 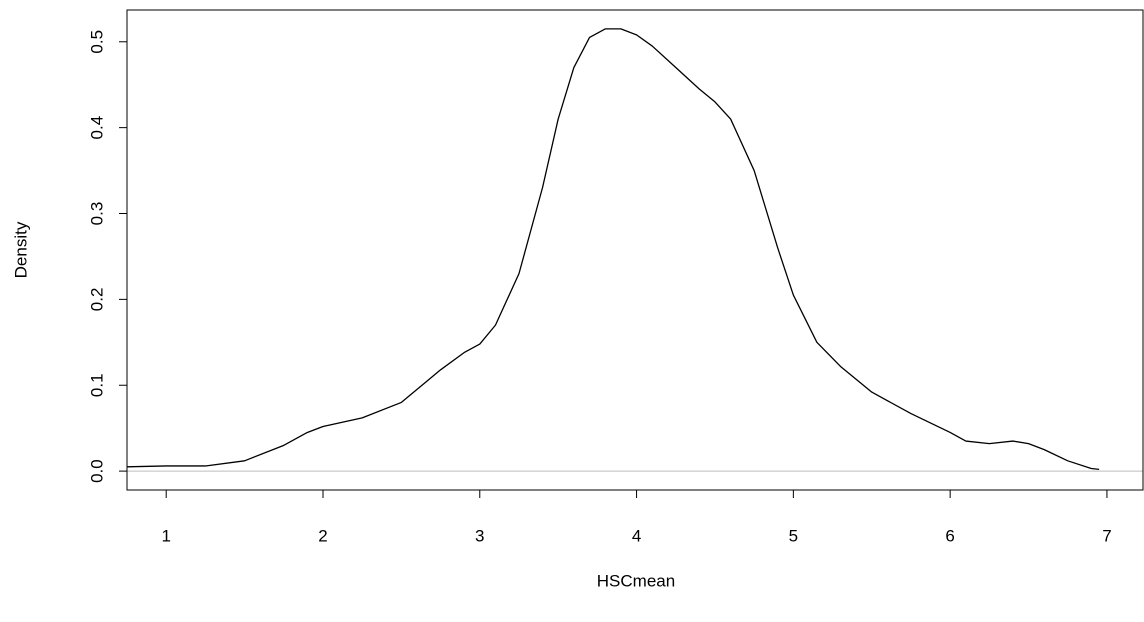 I want to click on x-tick-label: 6, so click(x=949, y=535).